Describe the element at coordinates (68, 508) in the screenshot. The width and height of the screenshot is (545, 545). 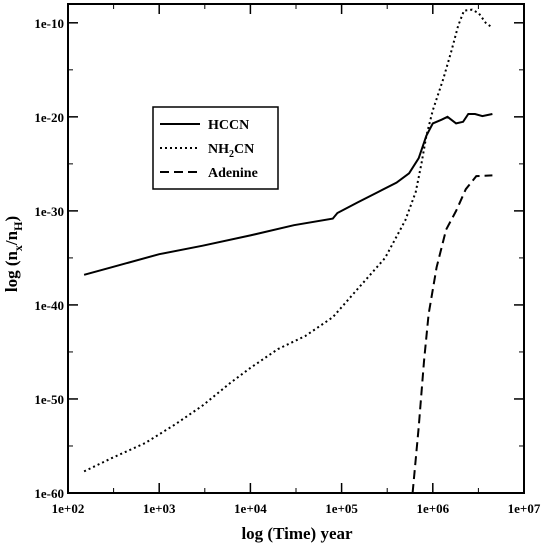
I see `x-tick-label: 1e+02` at that location.